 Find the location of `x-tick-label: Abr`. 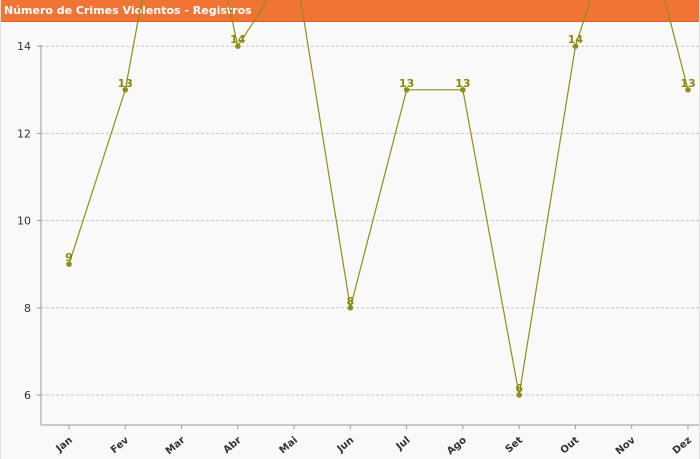

x-tick-label: Abr is located at coordinates (232, 445).